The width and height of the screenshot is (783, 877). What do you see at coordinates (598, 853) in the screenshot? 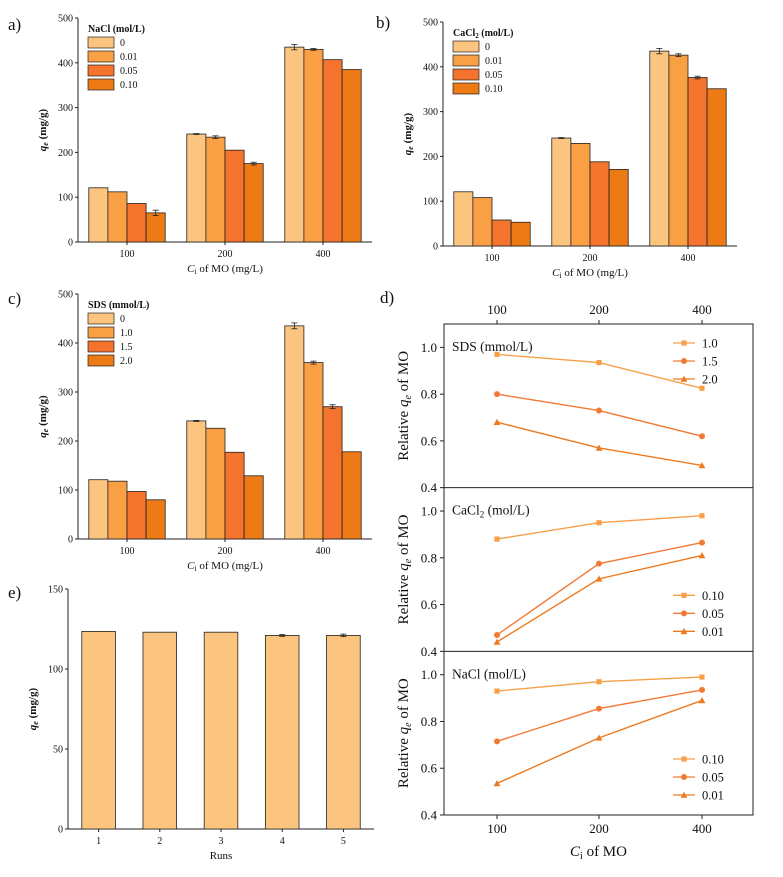
I see `x-axis-title: Ci of MO` at bounding box center [598, 853].